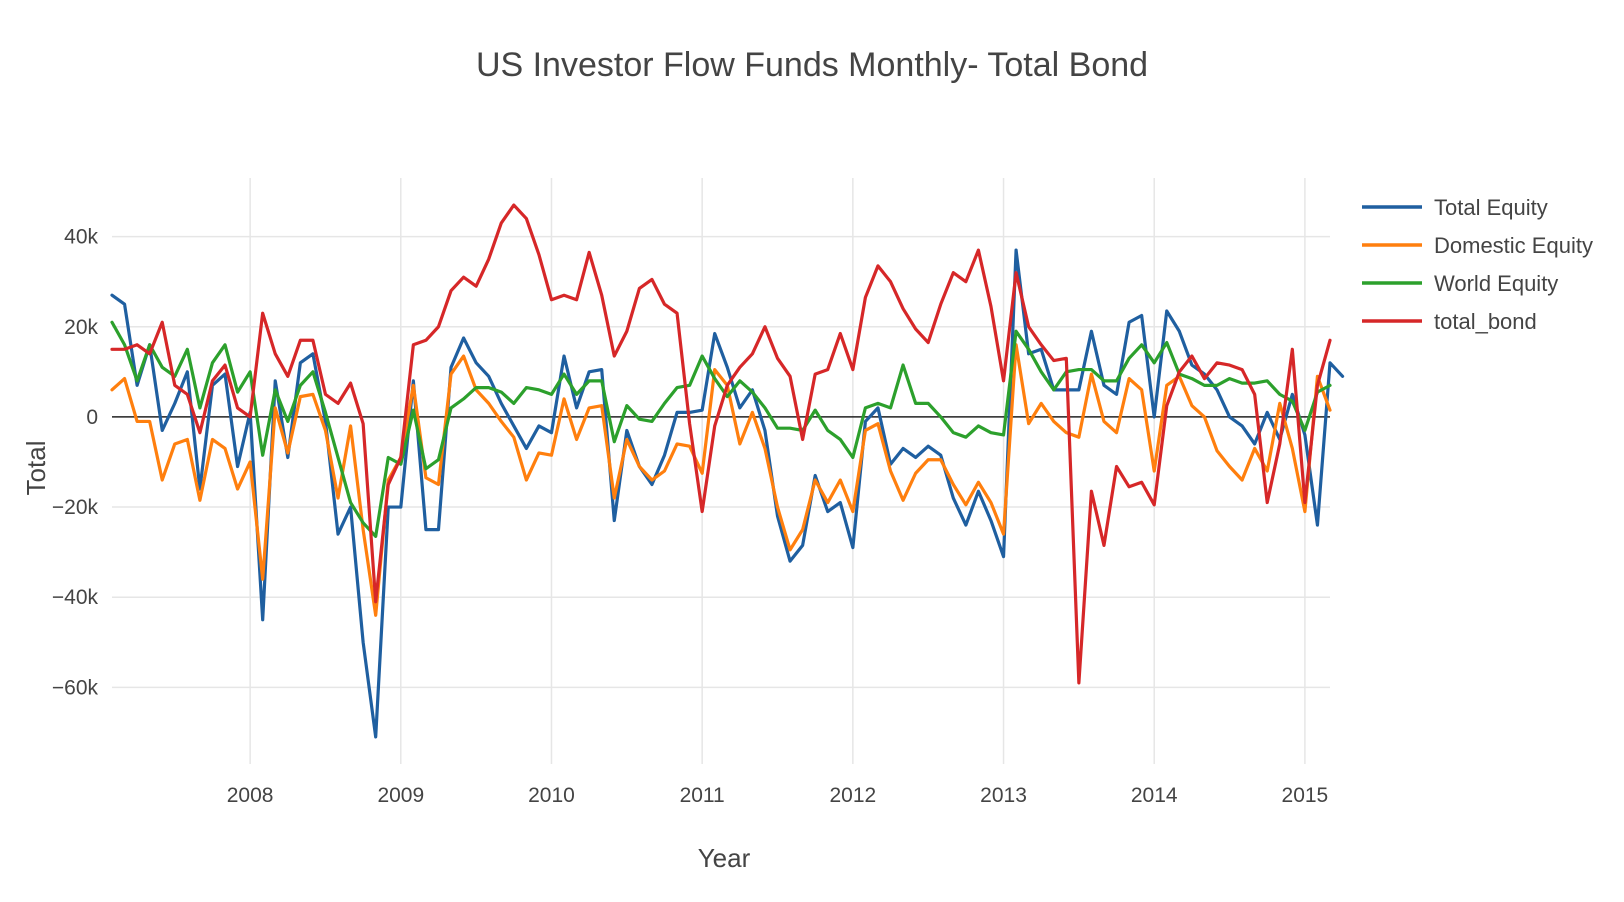 This screenshot has width=1624, height=902. Describe the element at coordinates (75, 463) in the screenshot. I see `y-axis-ticks: 40k 20k 0 −20k −40k −60k` at that location.